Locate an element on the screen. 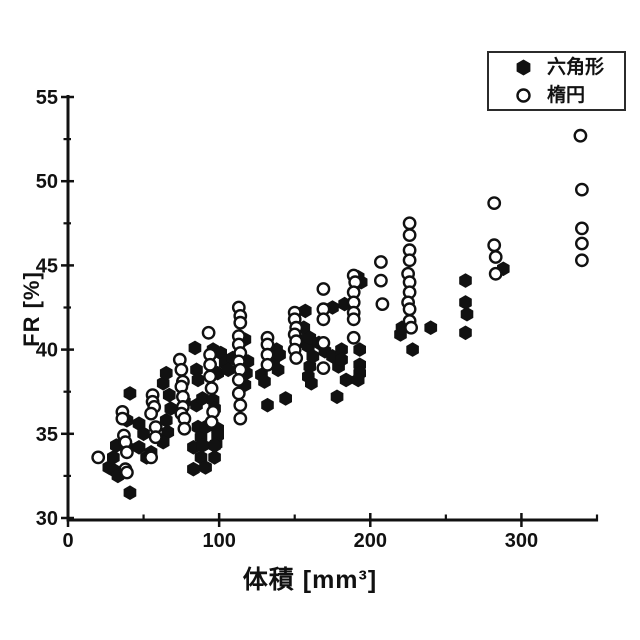 This screenshot has width=640, height=640. filled-hexagon-icon is located at coordinates (523, 67).